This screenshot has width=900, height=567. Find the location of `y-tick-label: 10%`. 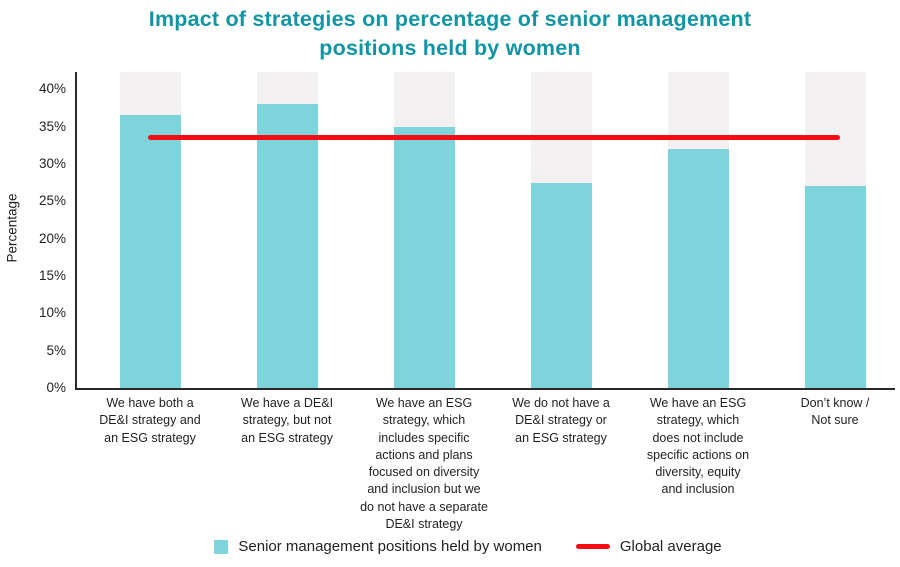

y-tick-label: 10% is located at coordinates (52, 313).